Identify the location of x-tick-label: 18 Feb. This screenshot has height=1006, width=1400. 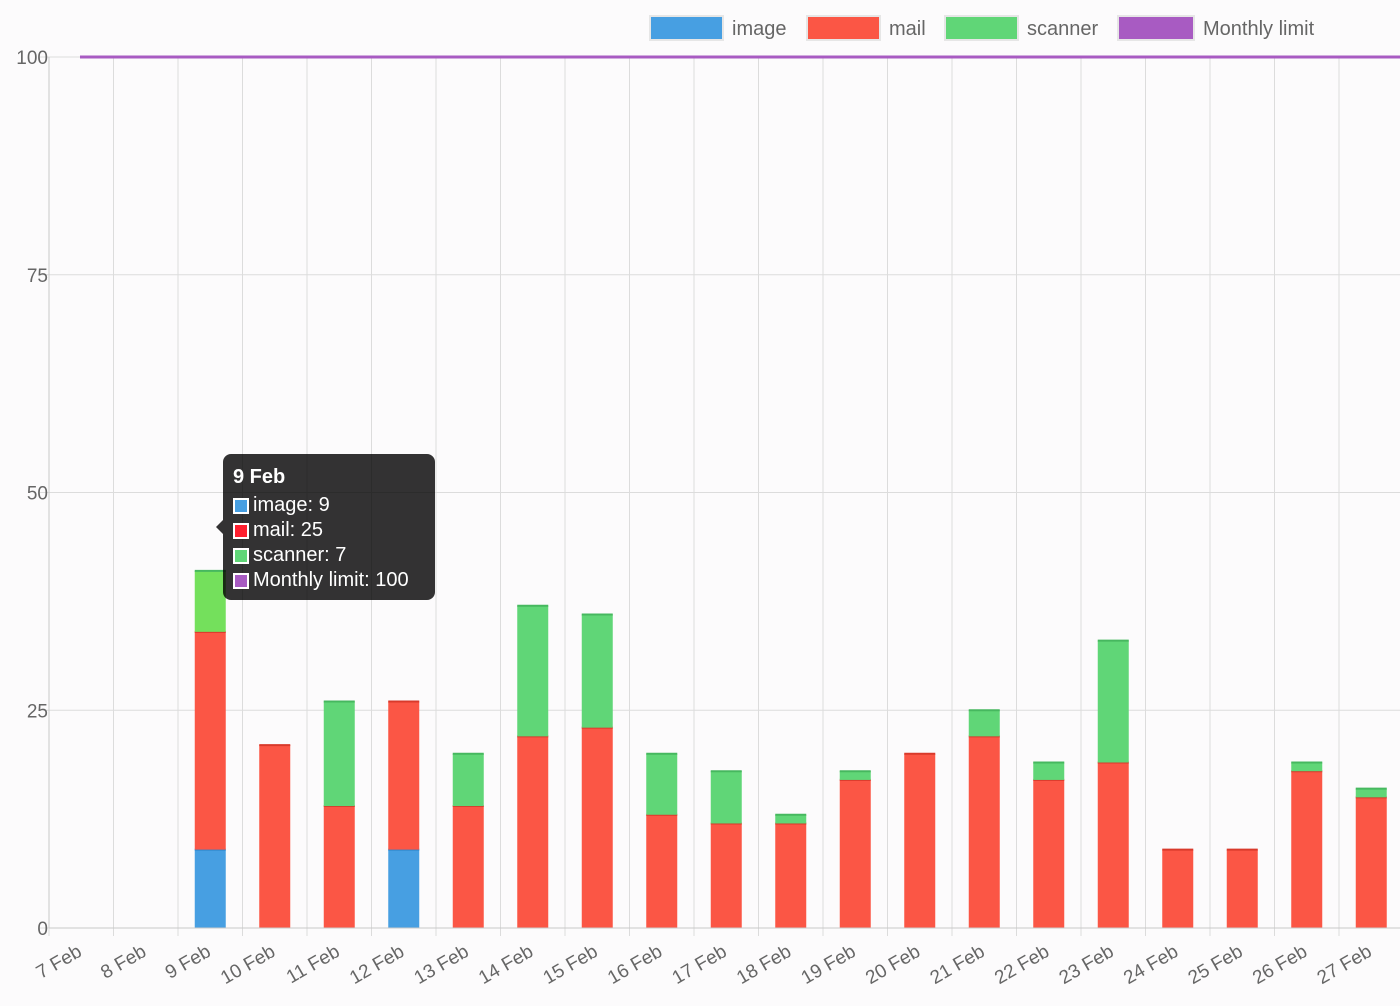
(764, 965).